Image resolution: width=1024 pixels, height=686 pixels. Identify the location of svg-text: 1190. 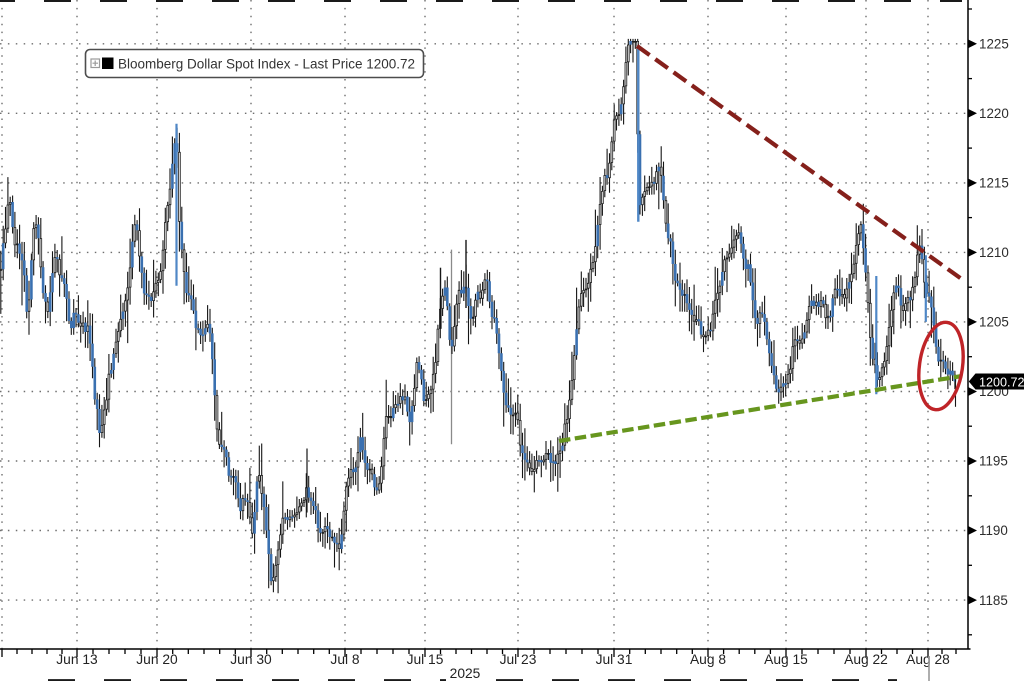
(993, 530).